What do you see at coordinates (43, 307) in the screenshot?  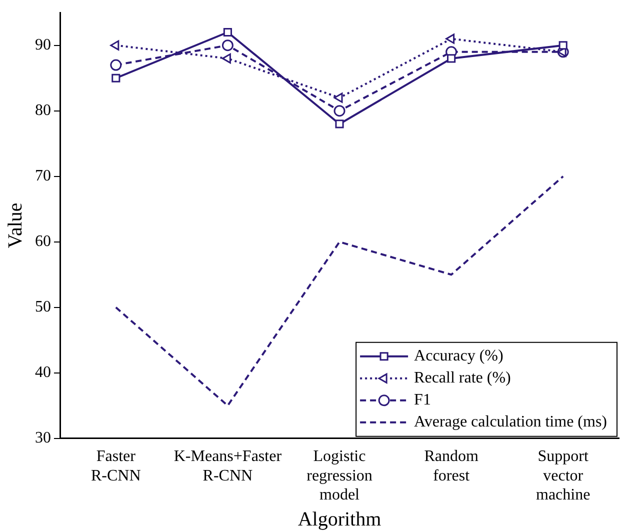 I see `y-tick-label: 50` at bounding box center [43, 307].